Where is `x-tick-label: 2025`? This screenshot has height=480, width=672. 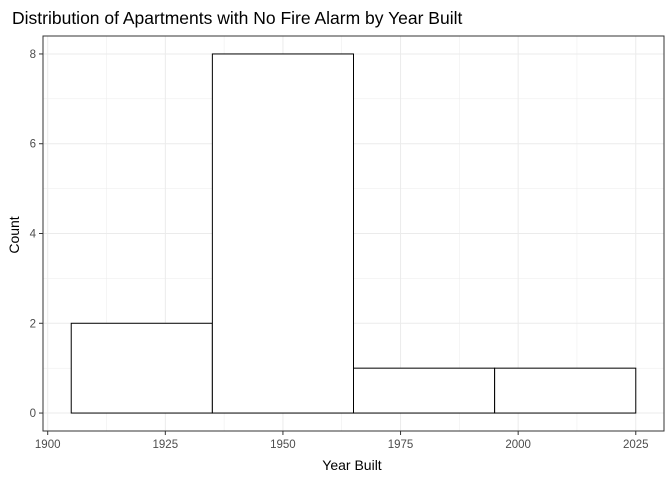 x-tick-label: 2025 is located at coordinates (636, 445).